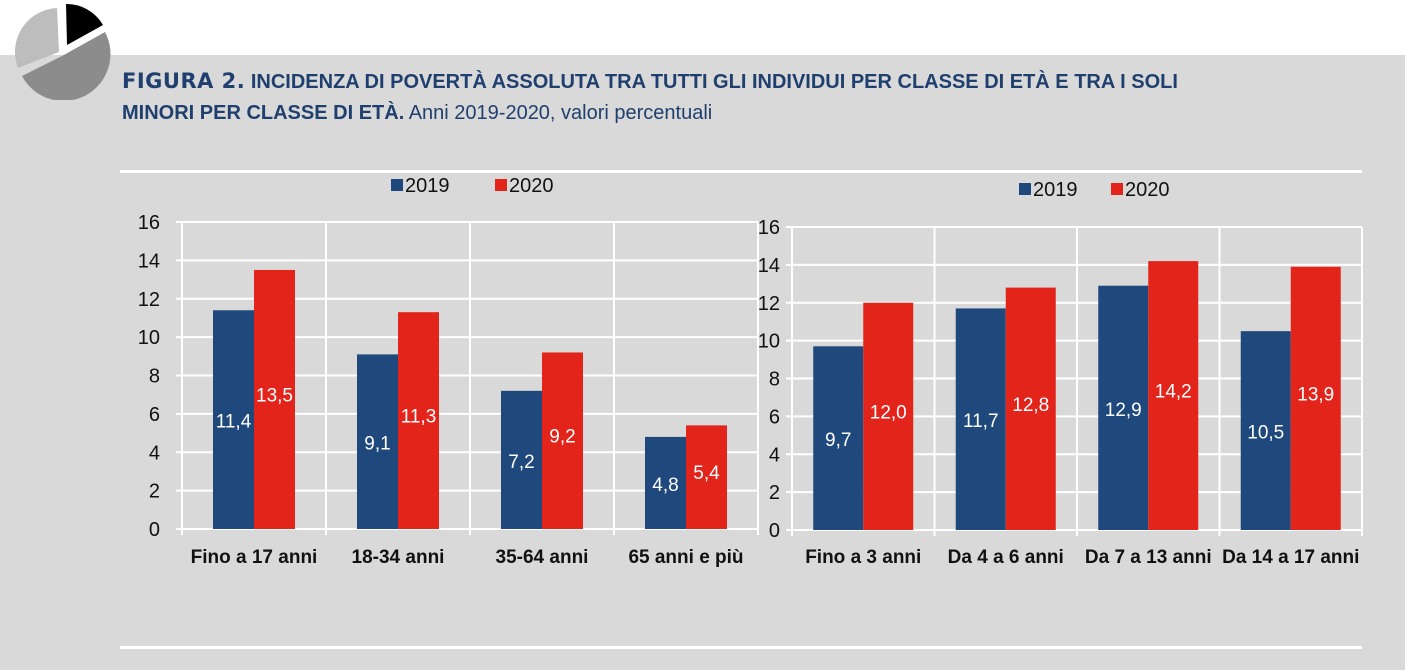  I want to click on category-label: 35-64 anni, so click(542, 557).